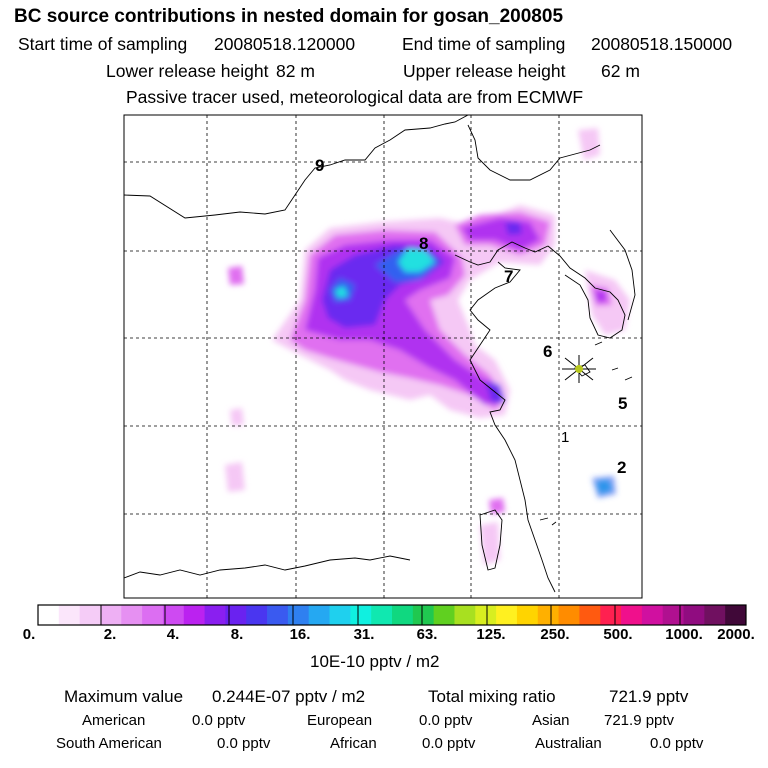  Describe the element at coordinates (340, 720) in the screenshot. I see `region-name: European` at that location.